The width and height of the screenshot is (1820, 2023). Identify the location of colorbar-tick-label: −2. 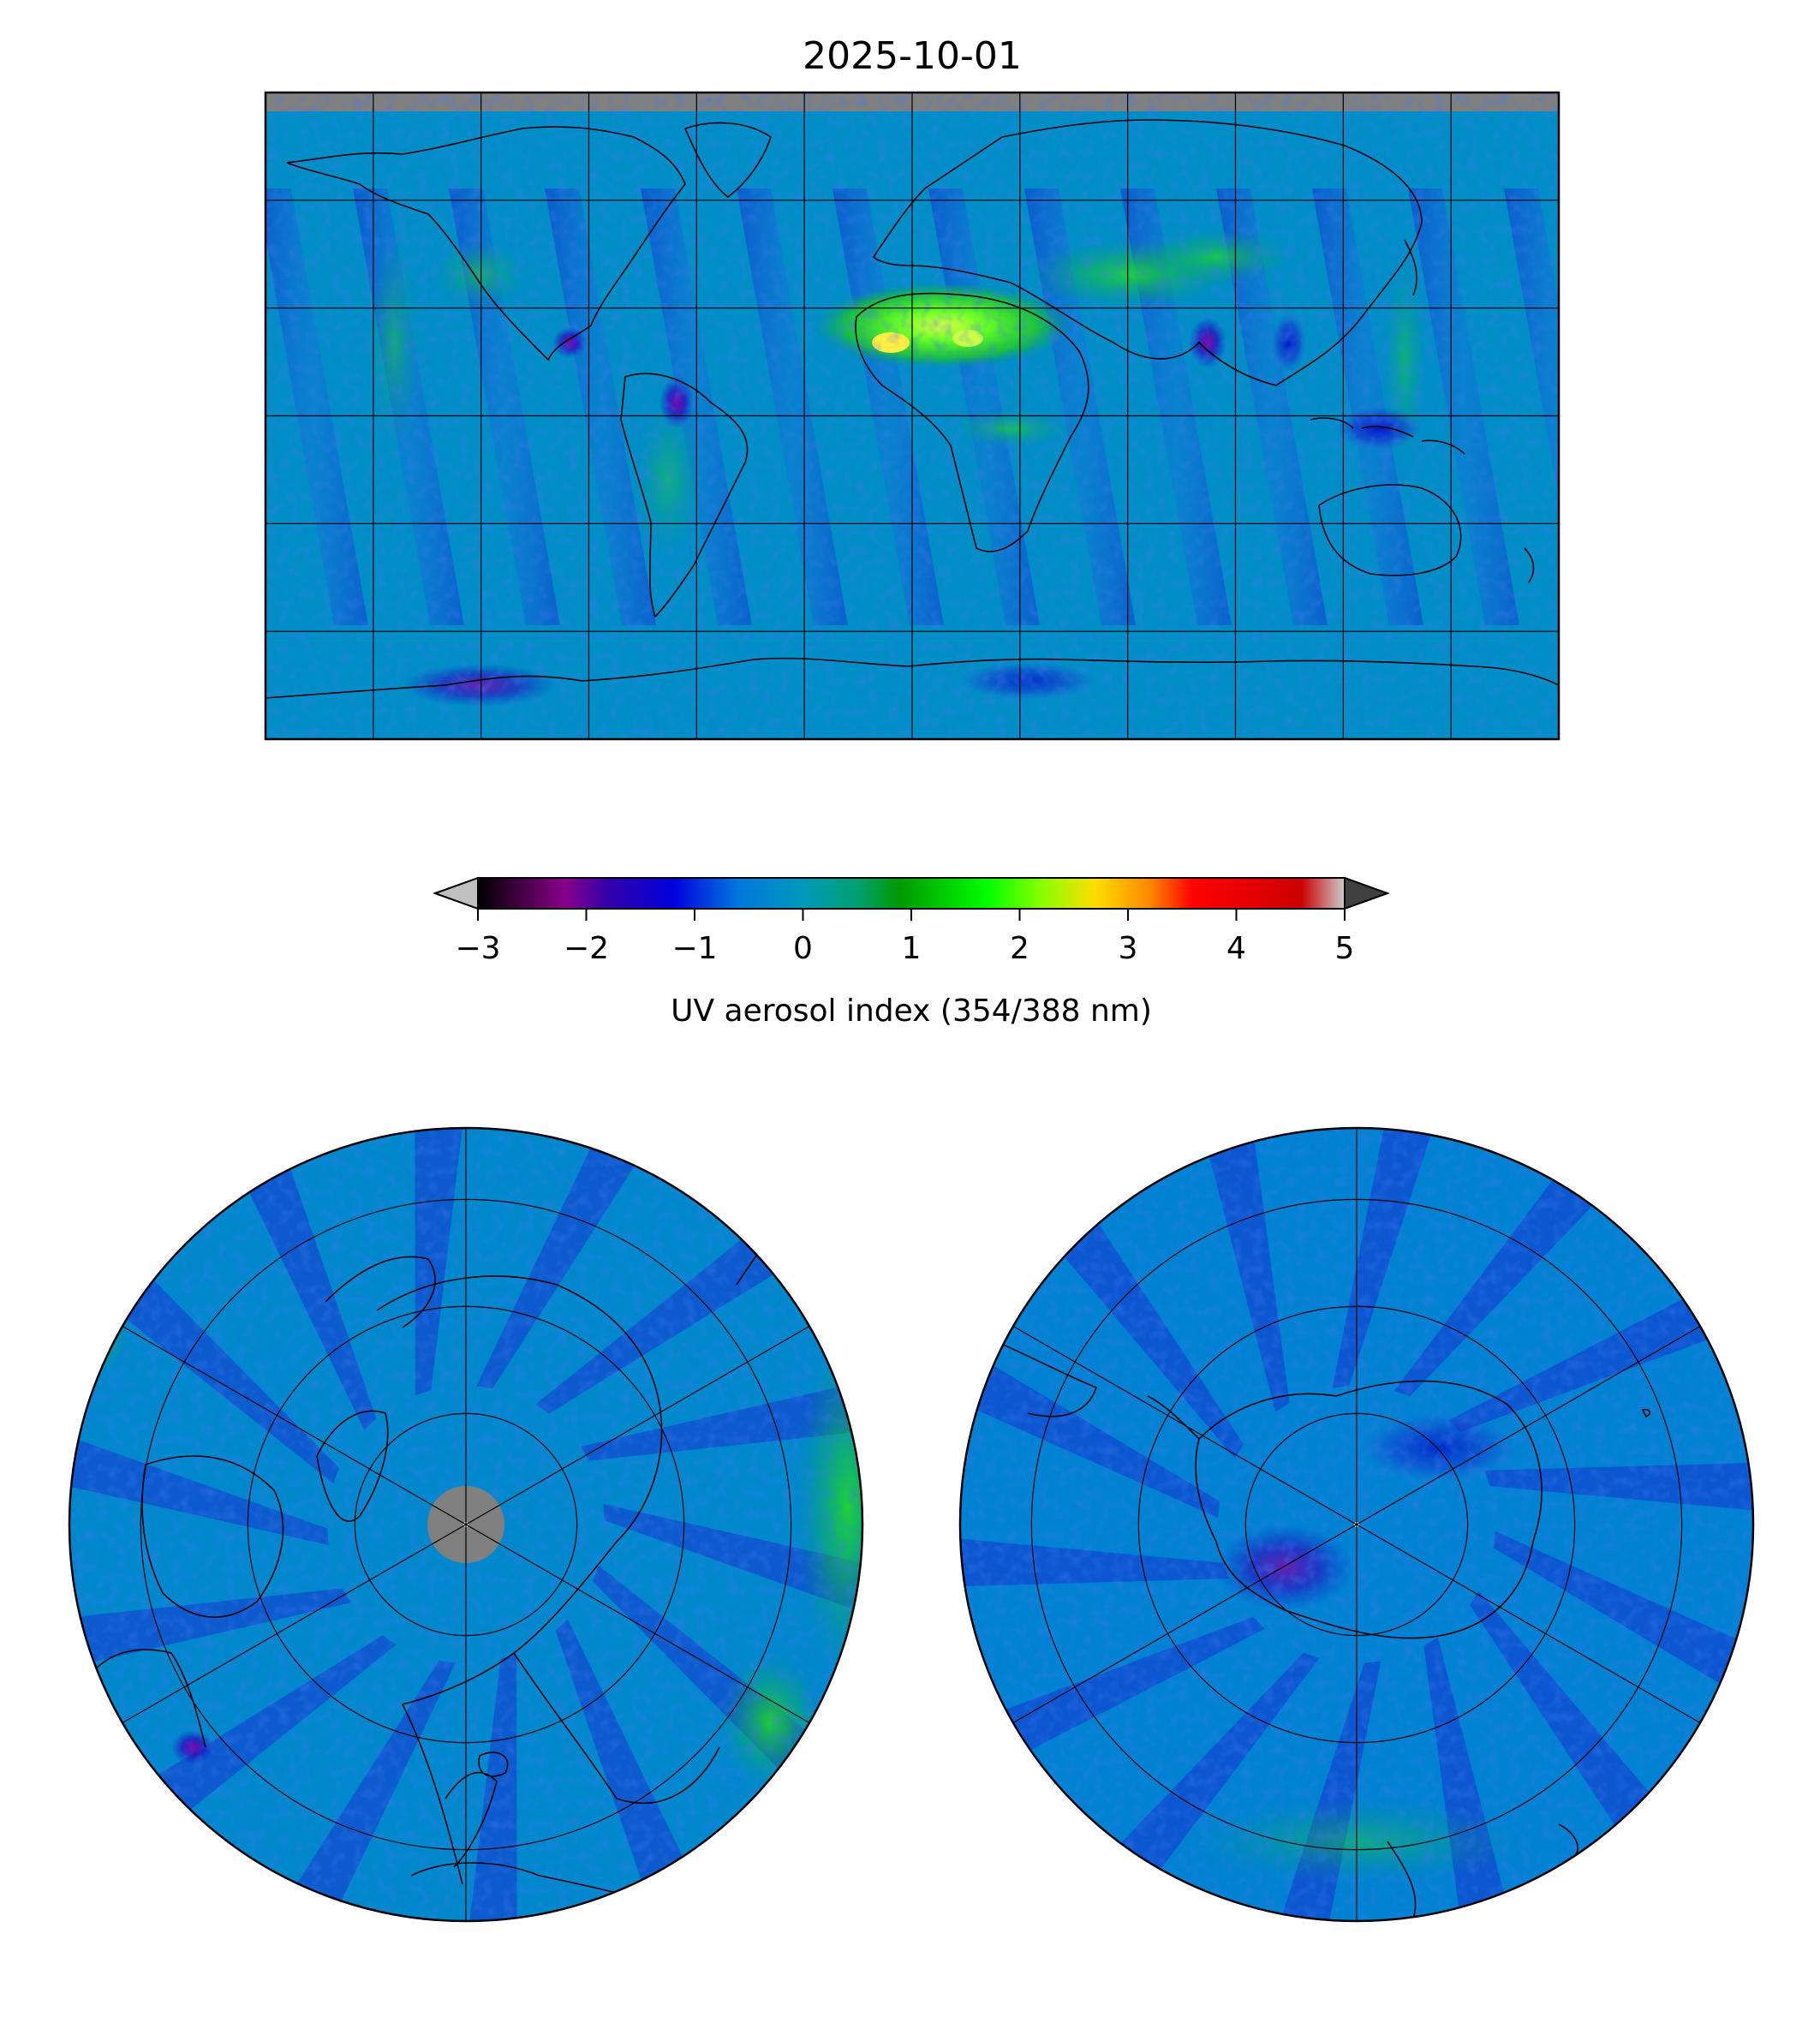
(586, 948).